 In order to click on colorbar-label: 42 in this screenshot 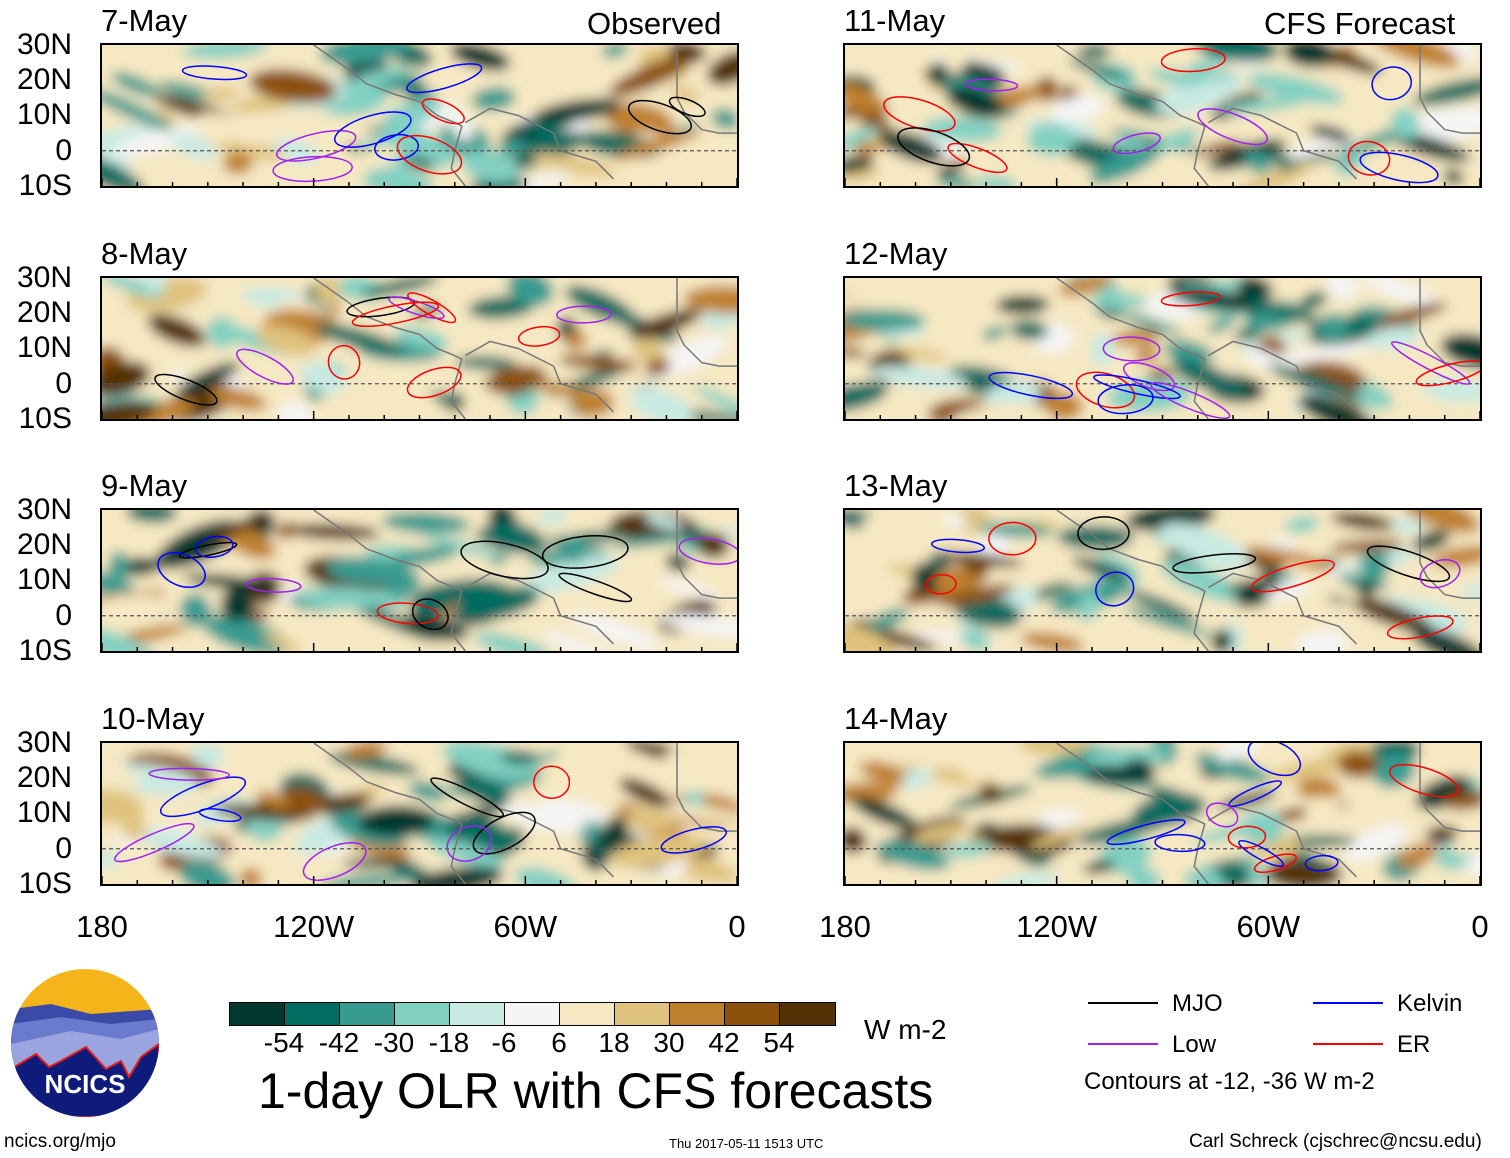, I will do `click(724, 1042)`.